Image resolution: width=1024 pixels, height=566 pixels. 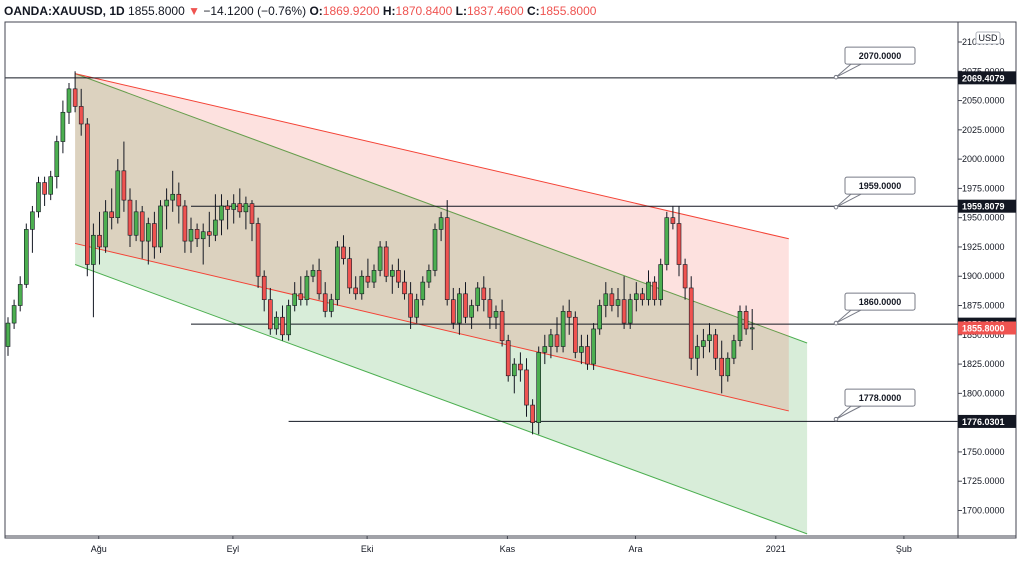 I want to click on price-tick-label: 1800.0000, so click(x=983, y=393).